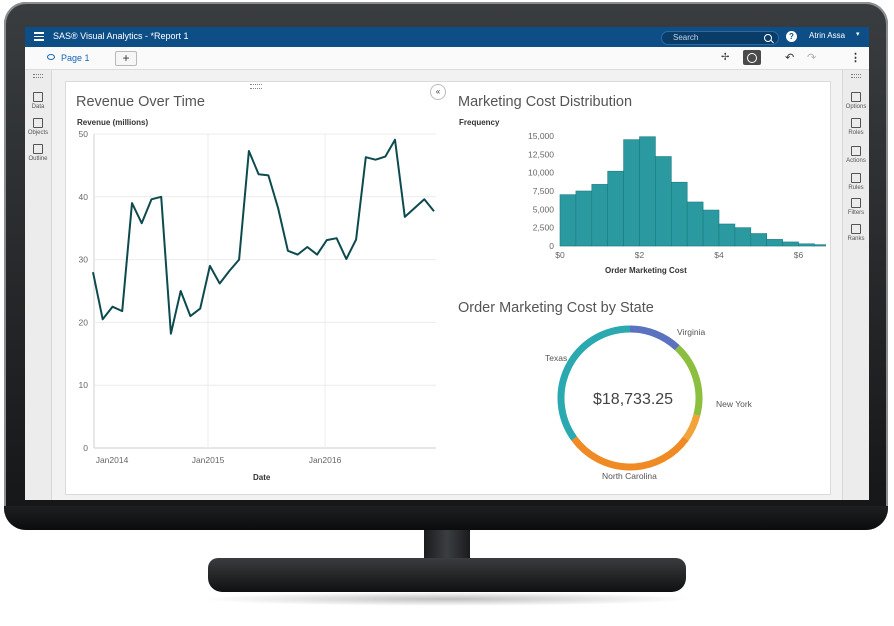  What do you see at coordinates (856, 229) in the screenshot?
I see `ranks-icon` at bounding box center [856, 229].